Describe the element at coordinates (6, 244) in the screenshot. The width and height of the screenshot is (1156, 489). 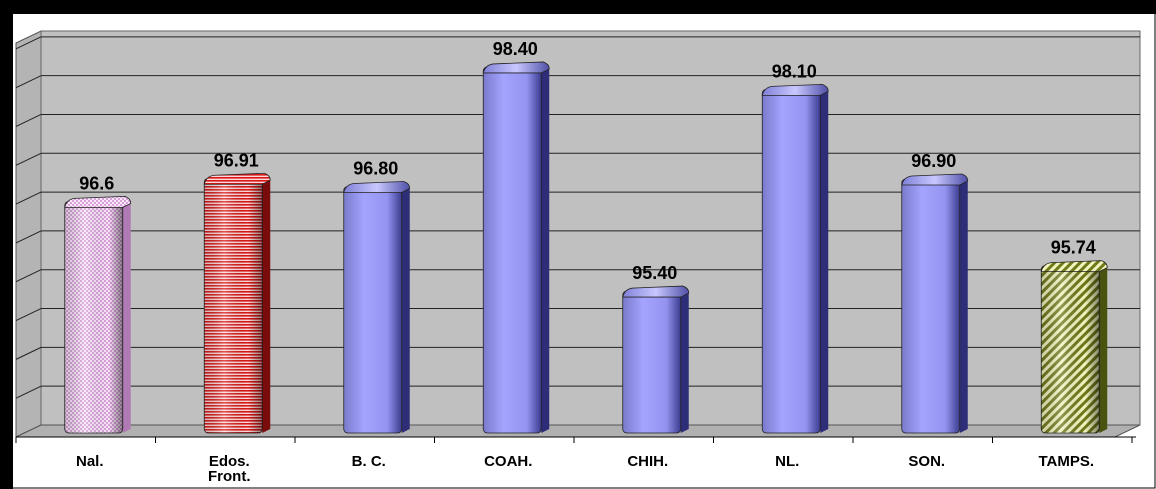
I see `left-border-bar` at that location.